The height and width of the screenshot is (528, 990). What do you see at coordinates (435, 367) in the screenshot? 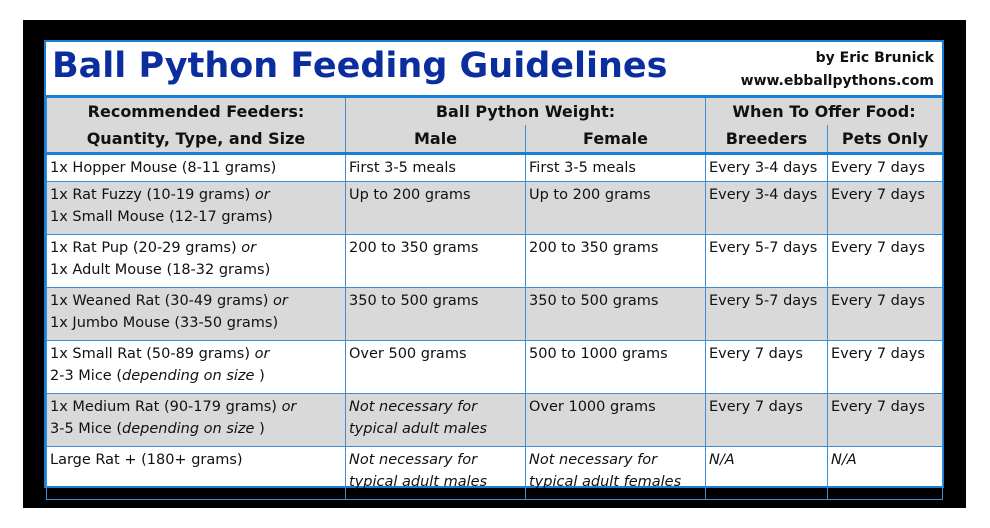
I see `male-weight-cell: Over 500 grams` at bounding box center [435, 367].